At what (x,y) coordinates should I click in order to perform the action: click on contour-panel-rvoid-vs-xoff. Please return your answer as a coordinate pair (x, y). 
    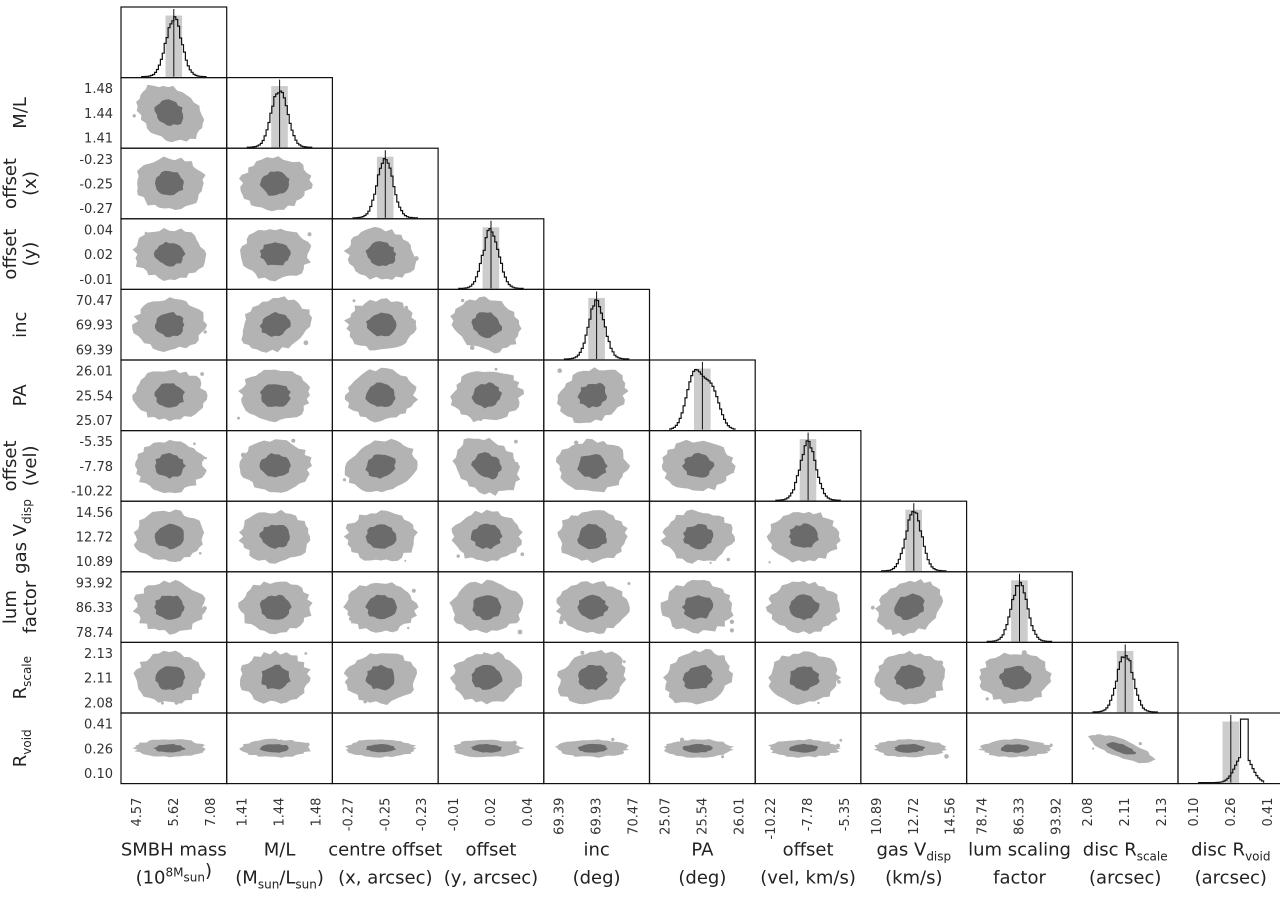
    Looking at the image, I should click on (385, 748).